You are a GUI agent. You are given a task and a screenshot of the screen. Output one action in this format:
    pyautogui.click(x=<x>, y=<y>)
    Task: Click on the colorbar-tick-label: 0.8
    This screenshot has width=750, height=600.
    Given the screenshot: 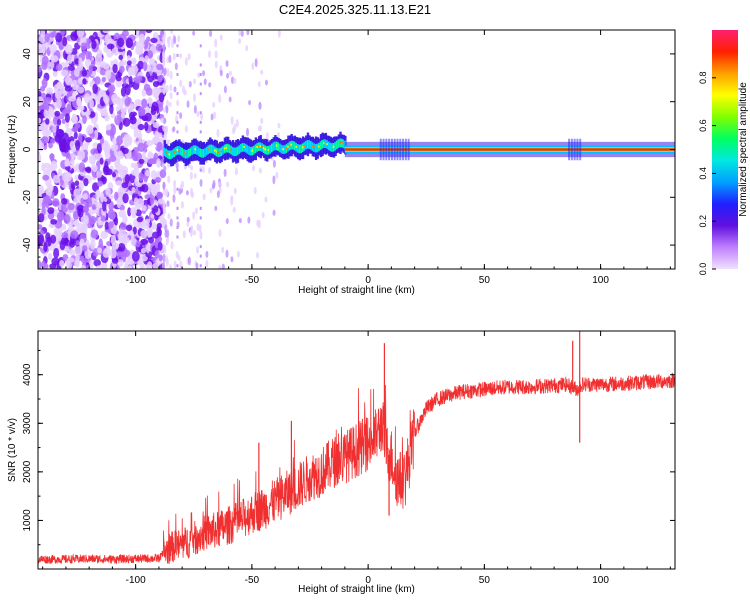 What is the action you would take?
    pyautogui.click(x=703, y=78)
    